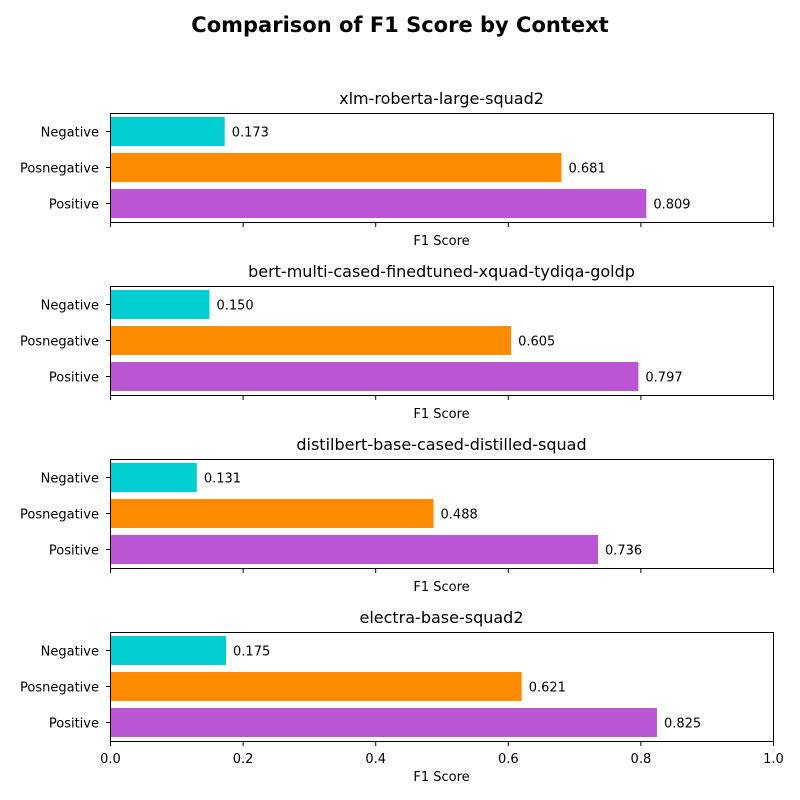  Describe the element at coordinates (250, 133) in the screenshot. I see `value-label-negative: 0.173` at that location.